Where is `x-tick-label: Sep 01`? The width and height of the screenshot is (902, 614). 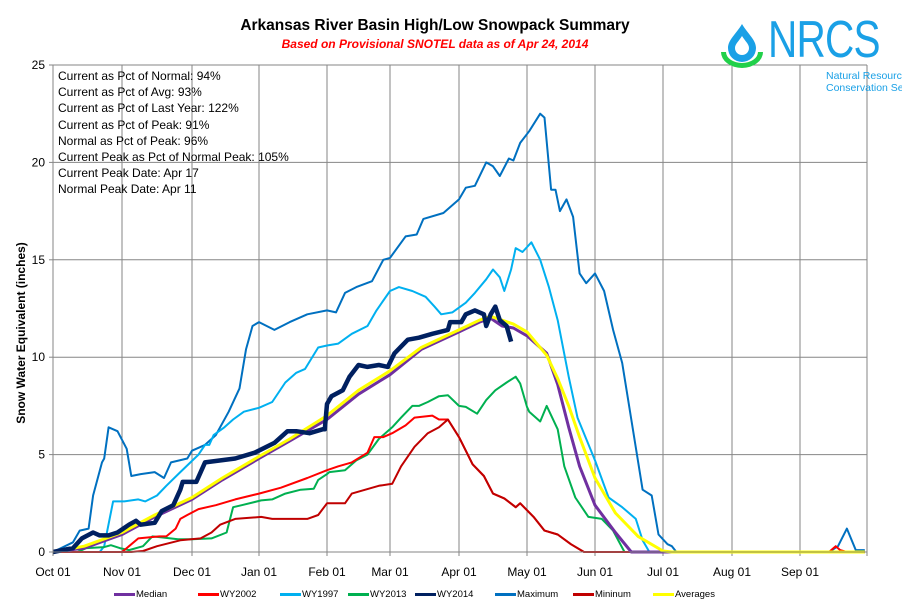 x-tick-label: Sep 01 is located at coordinates (800, 572).